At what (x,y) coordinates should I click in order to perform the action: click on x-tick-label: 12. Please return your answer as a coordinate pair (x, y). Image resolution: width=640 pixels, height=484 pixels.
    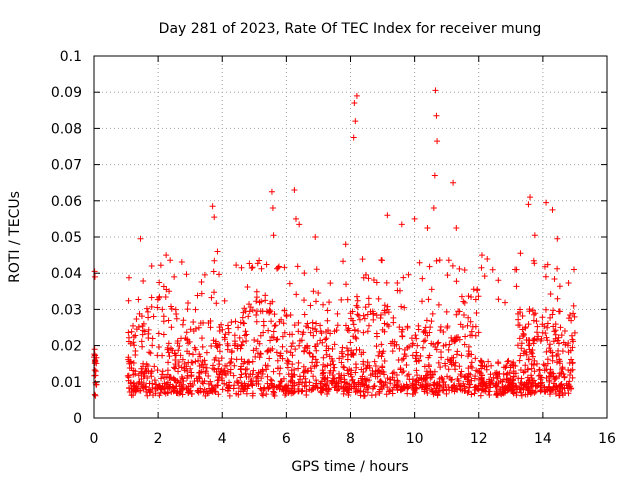
    Looking at the image, I should click on (479, 439).